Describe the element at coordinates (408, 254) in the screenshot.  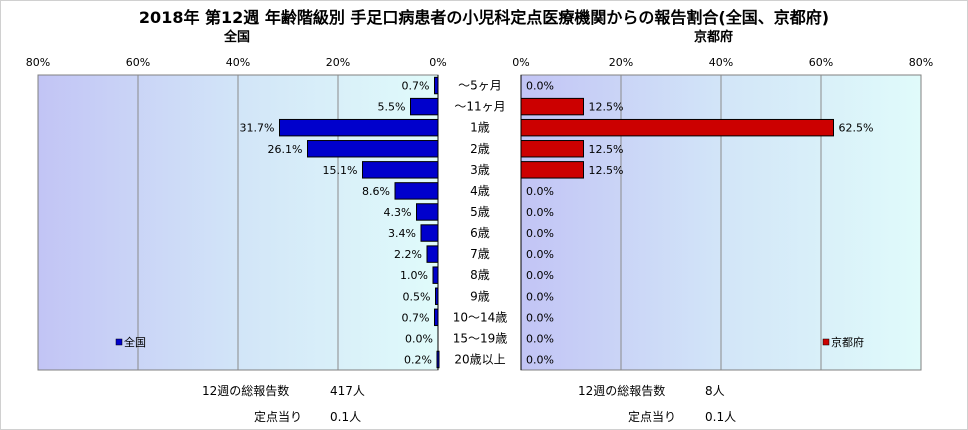
I see `national-data-label: 2.2%` at that location.